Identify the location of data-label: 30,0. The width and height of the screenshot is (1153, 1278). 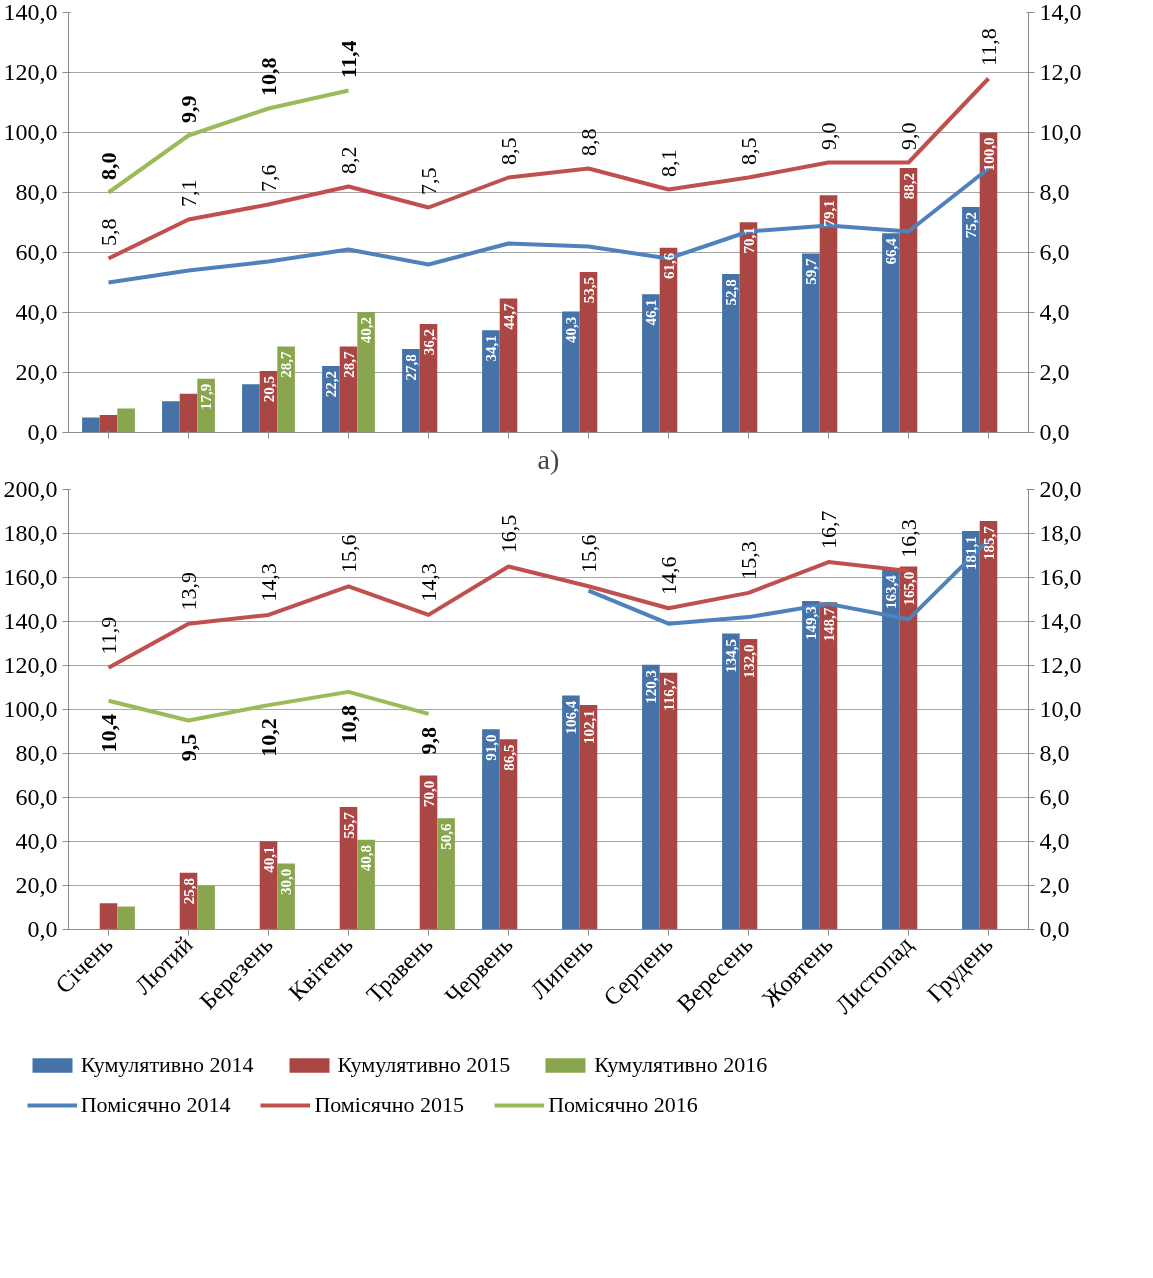
(286, 882).